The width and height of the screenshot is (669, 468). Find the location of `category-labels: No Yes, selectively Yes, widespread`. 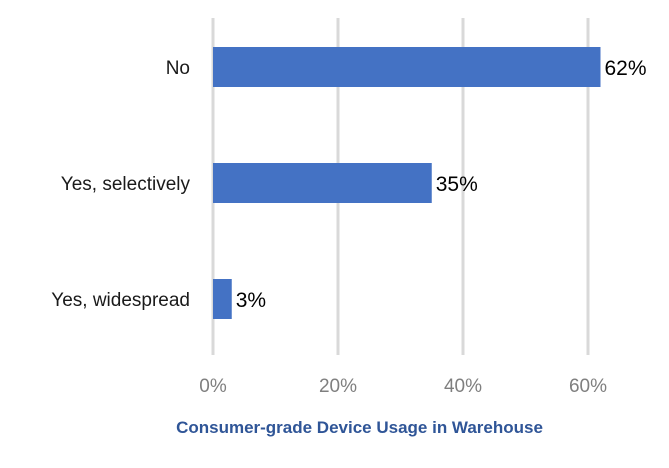

category-labels: No Yes, selectively Yes, widespread is located at coordinates (120, 184).